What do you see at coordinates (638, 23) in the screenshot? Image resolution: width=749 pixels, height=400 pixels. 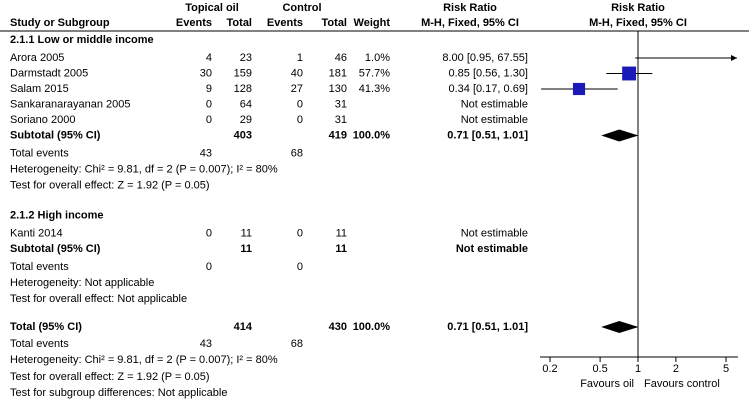 I see `plot-method-head: M-H, Fixed, 95% CI` at bounding box center [638, 23].